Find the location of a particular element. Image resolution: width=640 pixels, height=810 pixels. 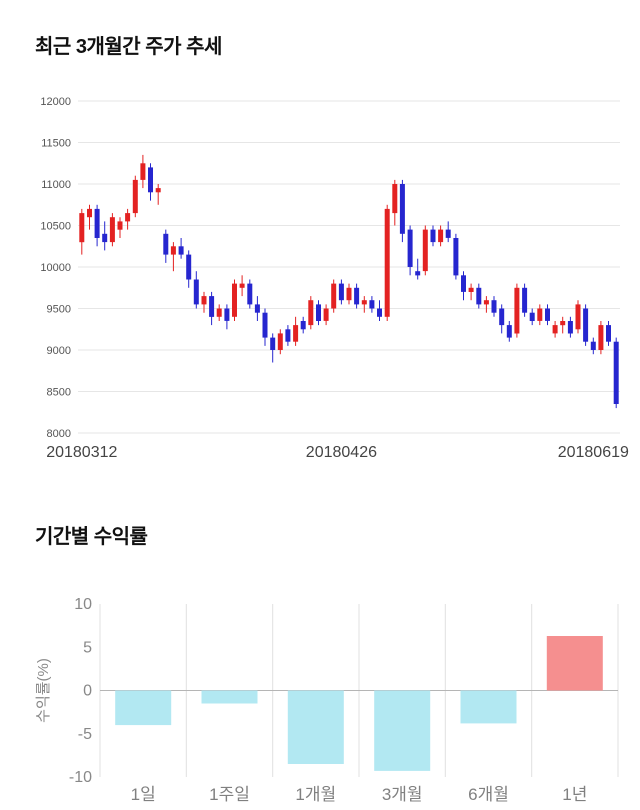

svg-text: 10000 is located at coordinates (55, 268).